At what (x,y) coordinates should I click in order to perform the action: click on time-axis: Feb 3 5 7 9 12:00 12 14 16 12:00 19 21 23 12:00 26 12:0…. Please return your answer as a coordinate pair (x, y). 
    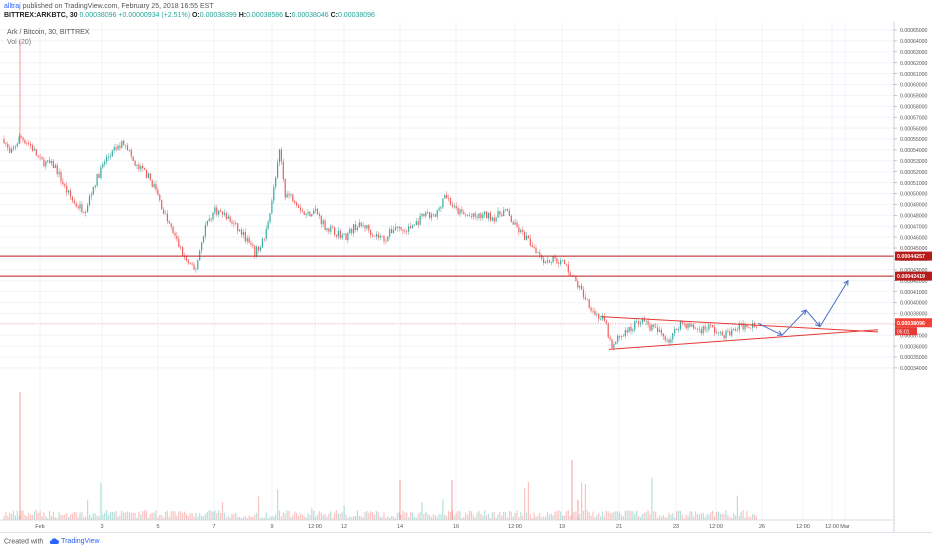
    Looking at the image, I should click on (447, 524).